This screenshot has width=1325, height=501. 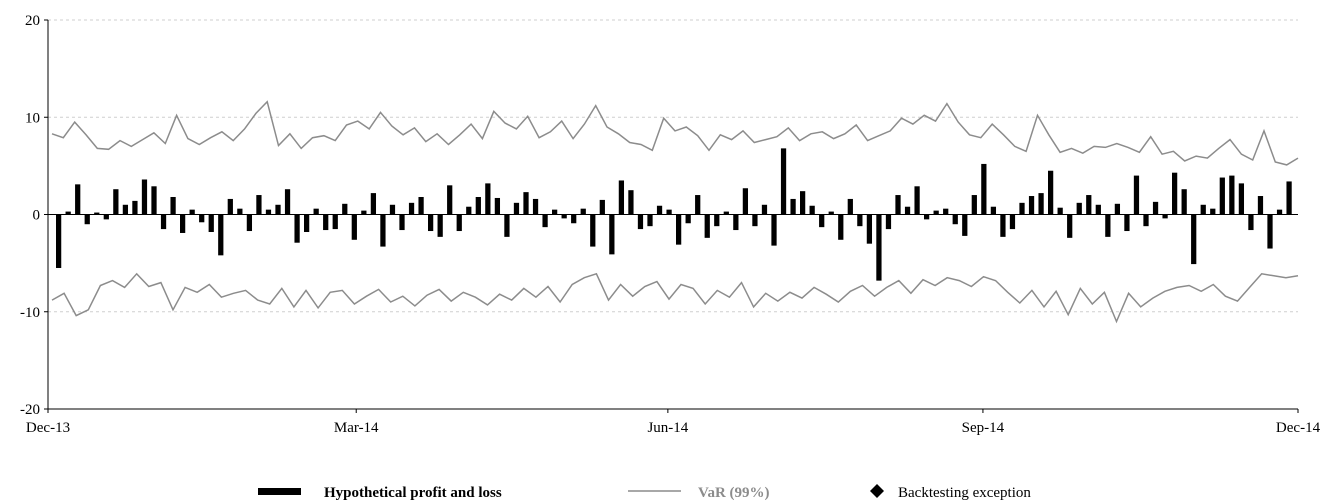 What do you see at coordinates (667, 428) in the screenshot?
I see `x-tick-label: Jun-14` at bounding box center [667, 428].